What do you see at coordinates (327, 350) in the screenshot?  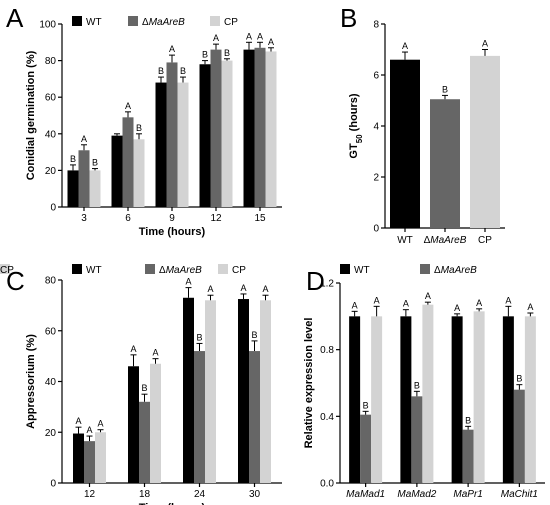 I see `y-tick-label: 0.8` at bounding box center [327, 350].